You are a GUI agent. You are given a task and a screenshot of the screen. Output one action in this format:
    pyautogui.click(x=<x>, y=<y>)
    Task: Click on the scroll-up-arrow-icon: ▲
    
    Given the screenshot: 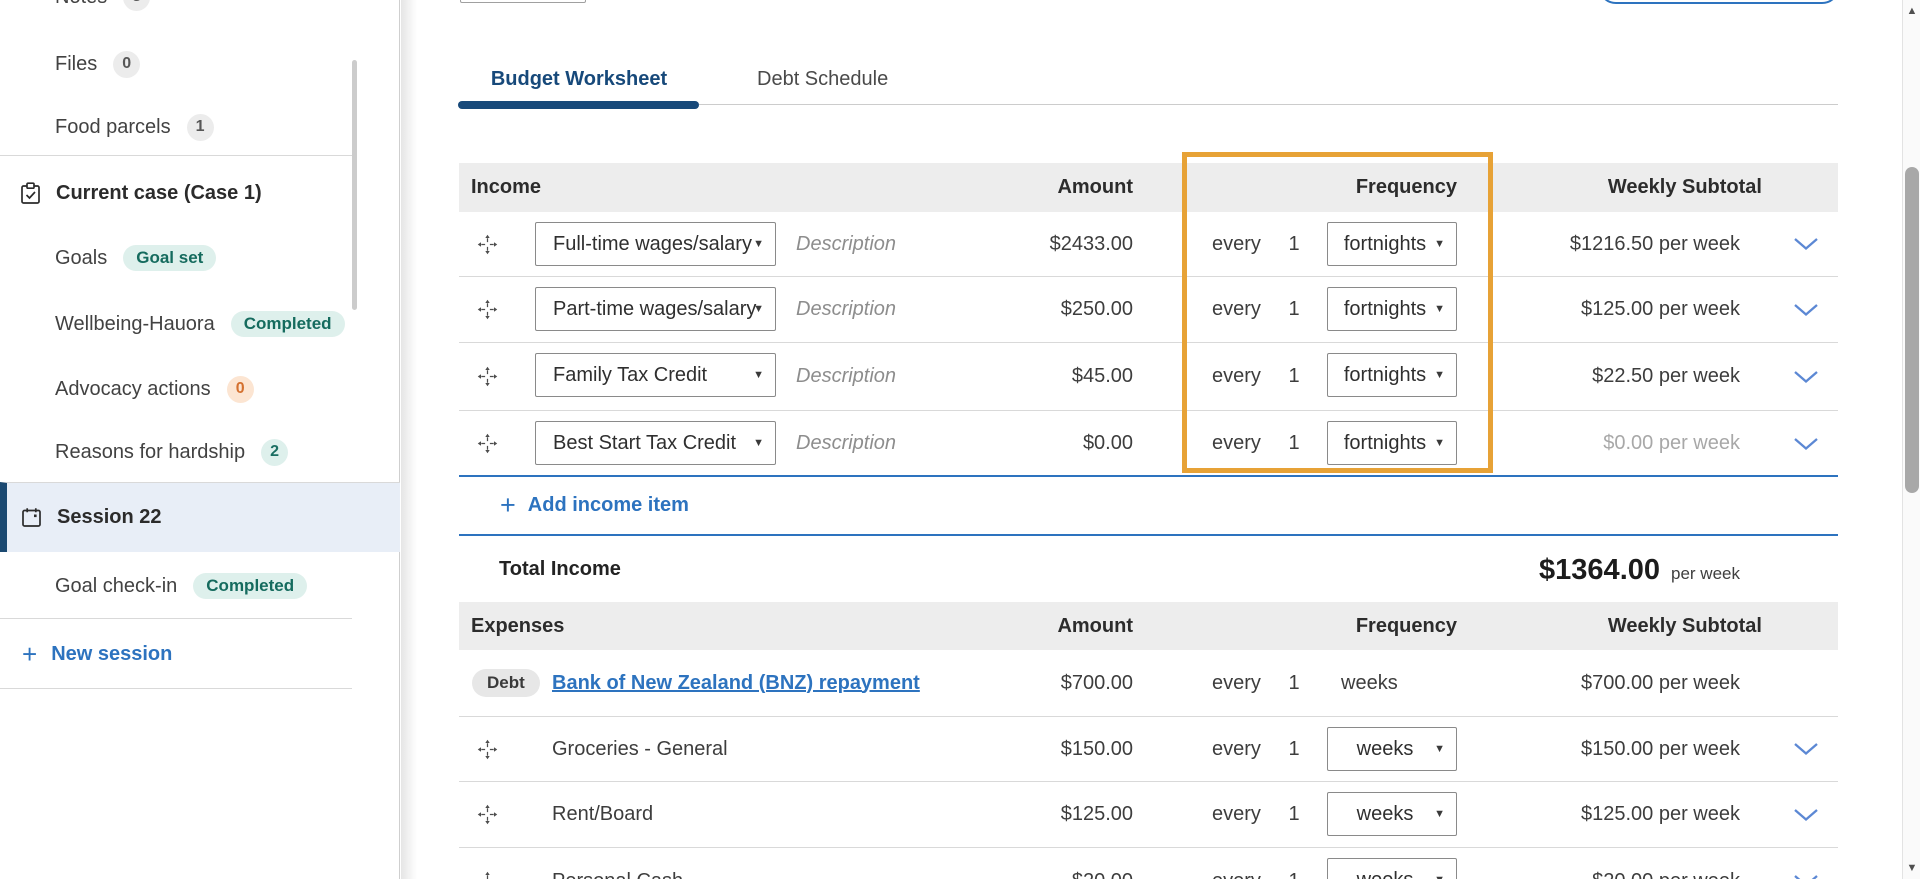 What is the action you would take?
    pyautogui.click(x=1912, y=11)
    